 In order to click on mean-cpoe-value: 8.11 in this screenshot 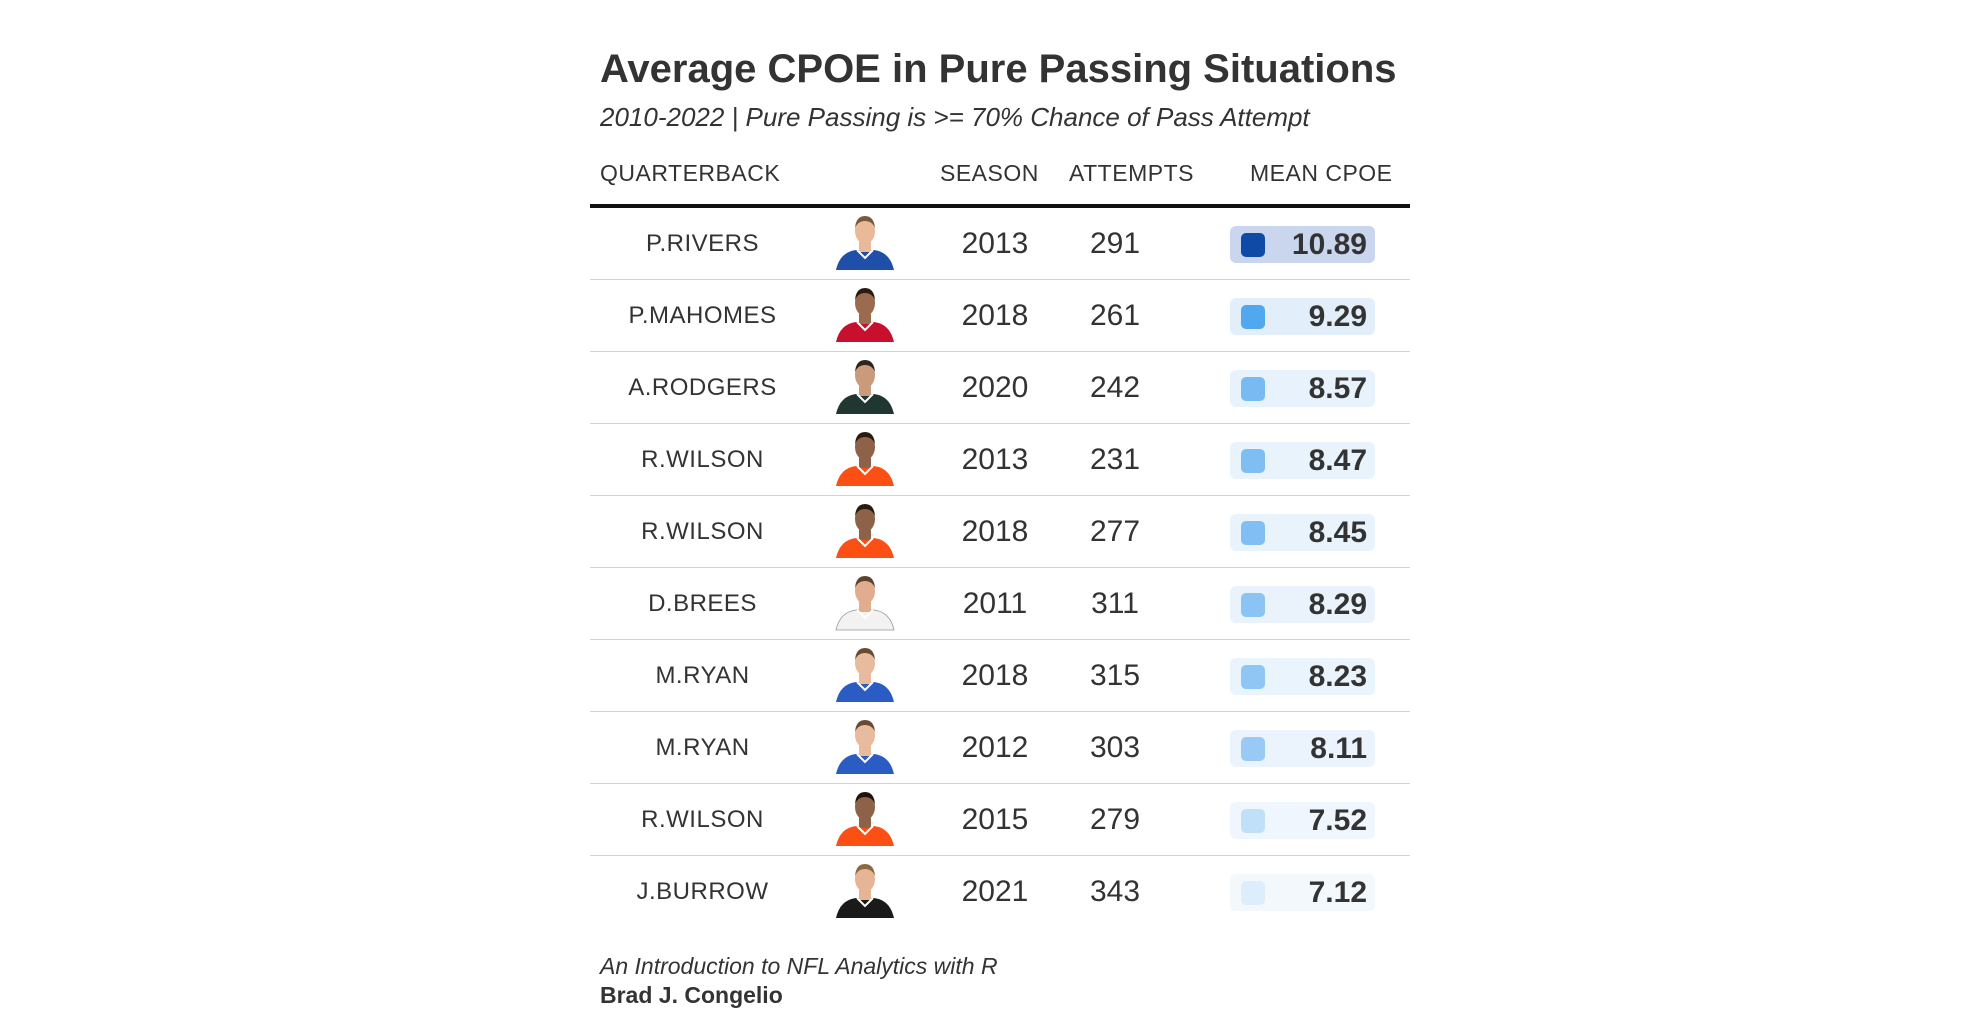, I will do `click(1338, 748)`.